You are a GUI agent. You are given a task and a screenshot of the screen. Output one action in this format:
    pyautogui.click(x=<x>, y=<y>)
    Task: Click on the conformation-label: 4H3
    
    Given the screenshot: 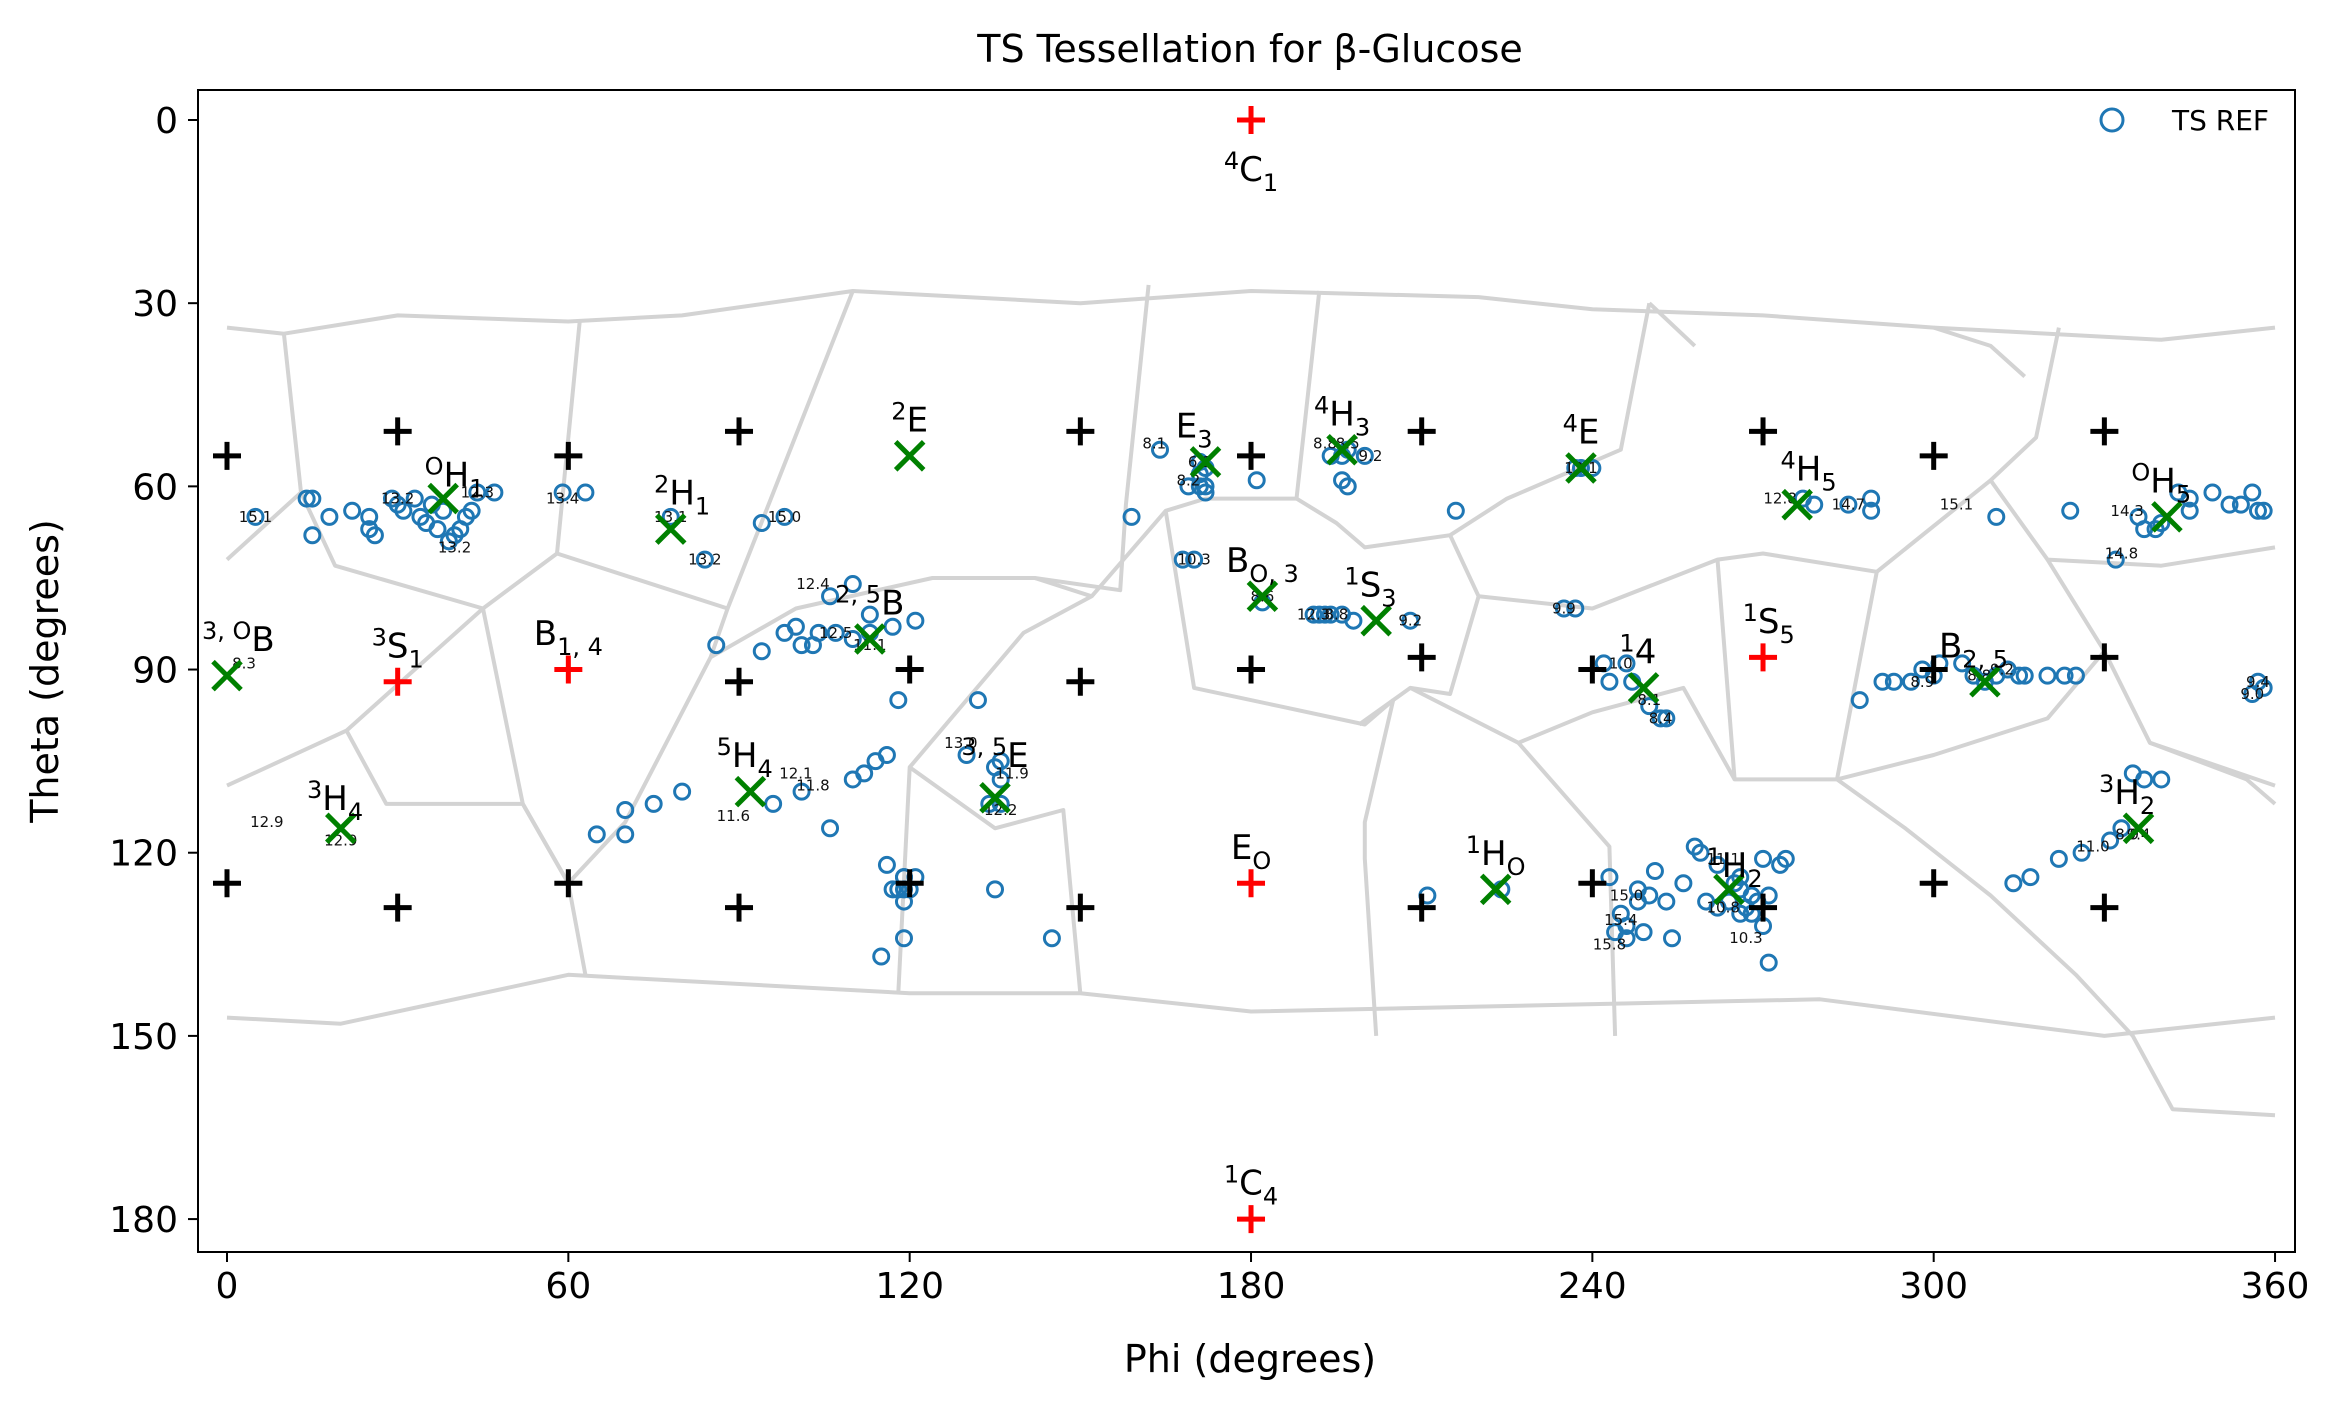 What is the action you would take?
    pyautogui.click(x=1342, y=416)
    